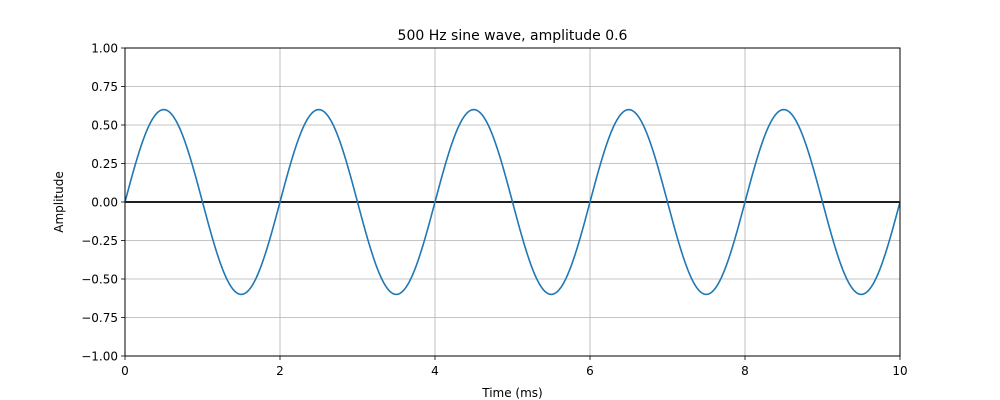  I want to click on y-axis-title: Amplitude, so click(59, 202).